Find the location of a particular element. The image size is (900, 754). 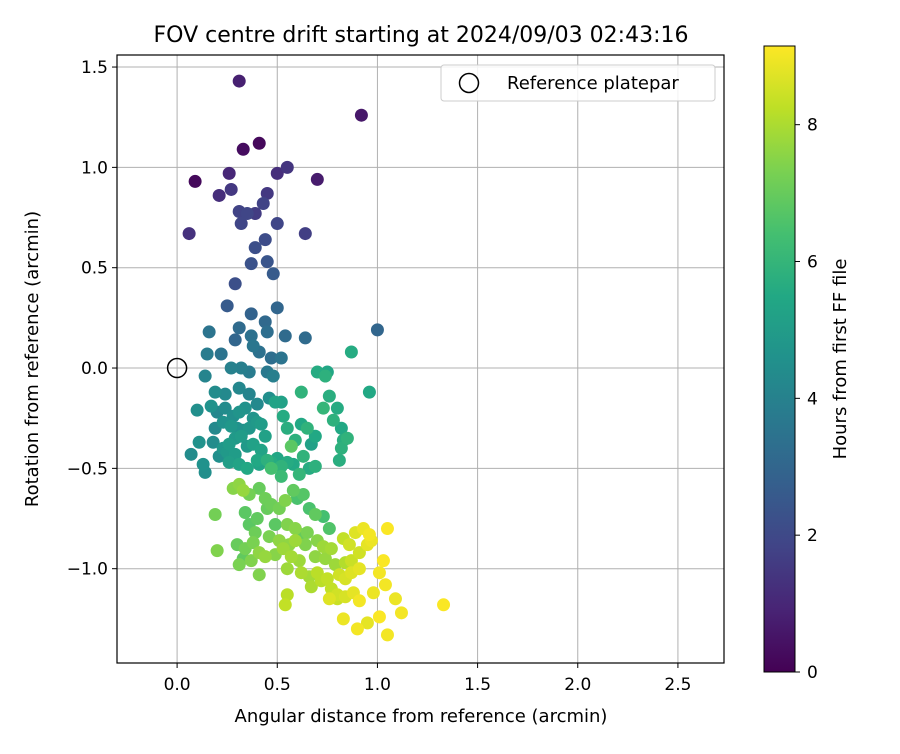

colorbar-ticks: 0 2 4 6 8 is located at coordinates (806, 399).